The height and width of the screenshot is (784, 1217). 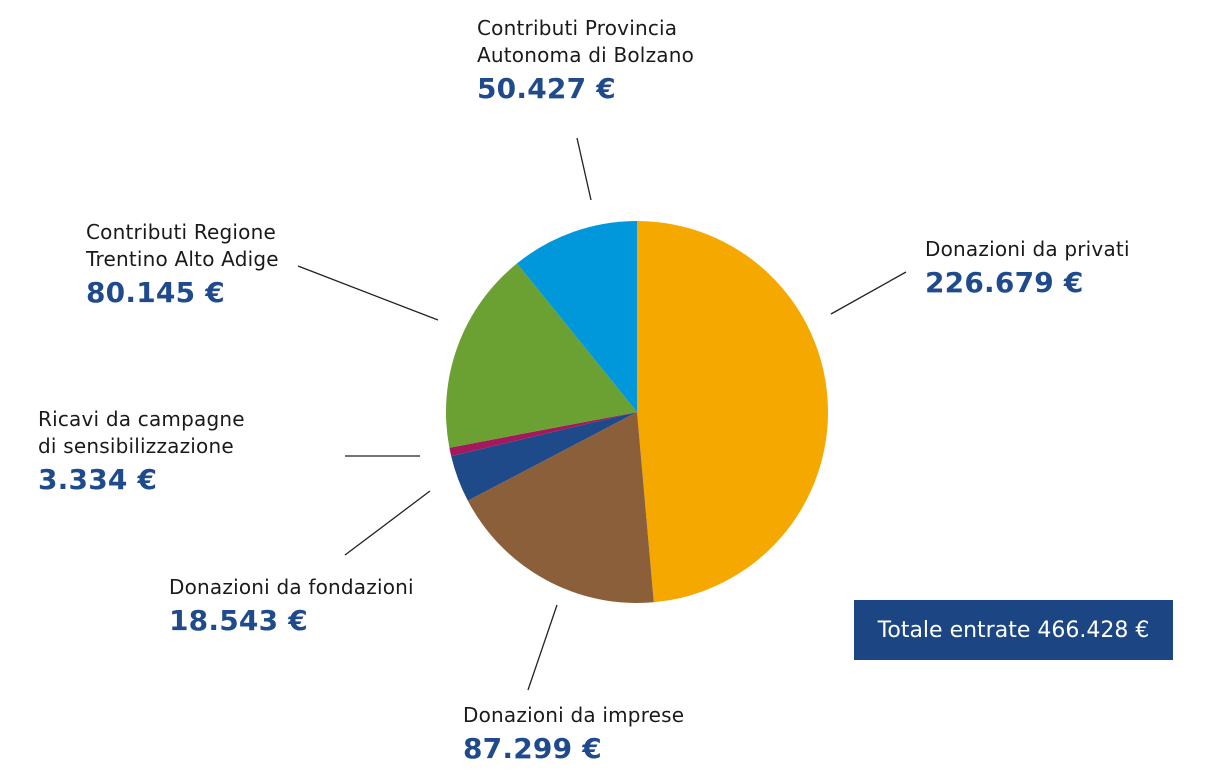 I want to click on slice-value: 50.427 €, so click(x=546, y=88).